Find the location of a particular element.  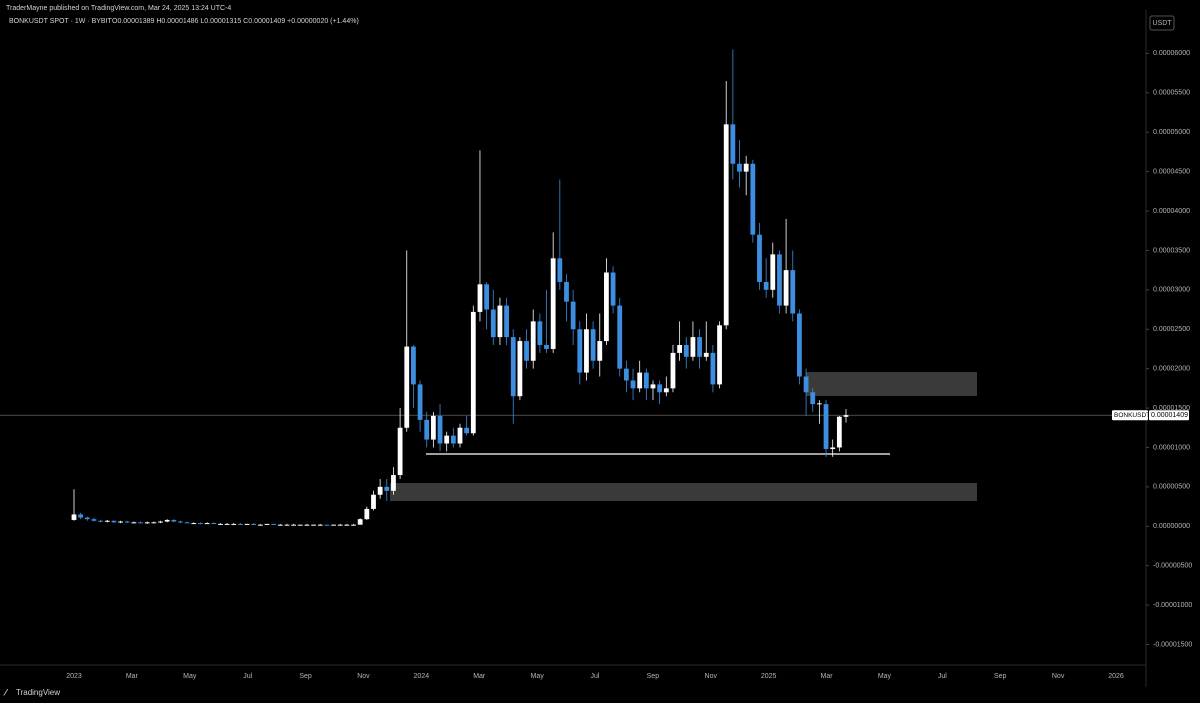

symbol-tag-box is located at coordinates (1130, 415).